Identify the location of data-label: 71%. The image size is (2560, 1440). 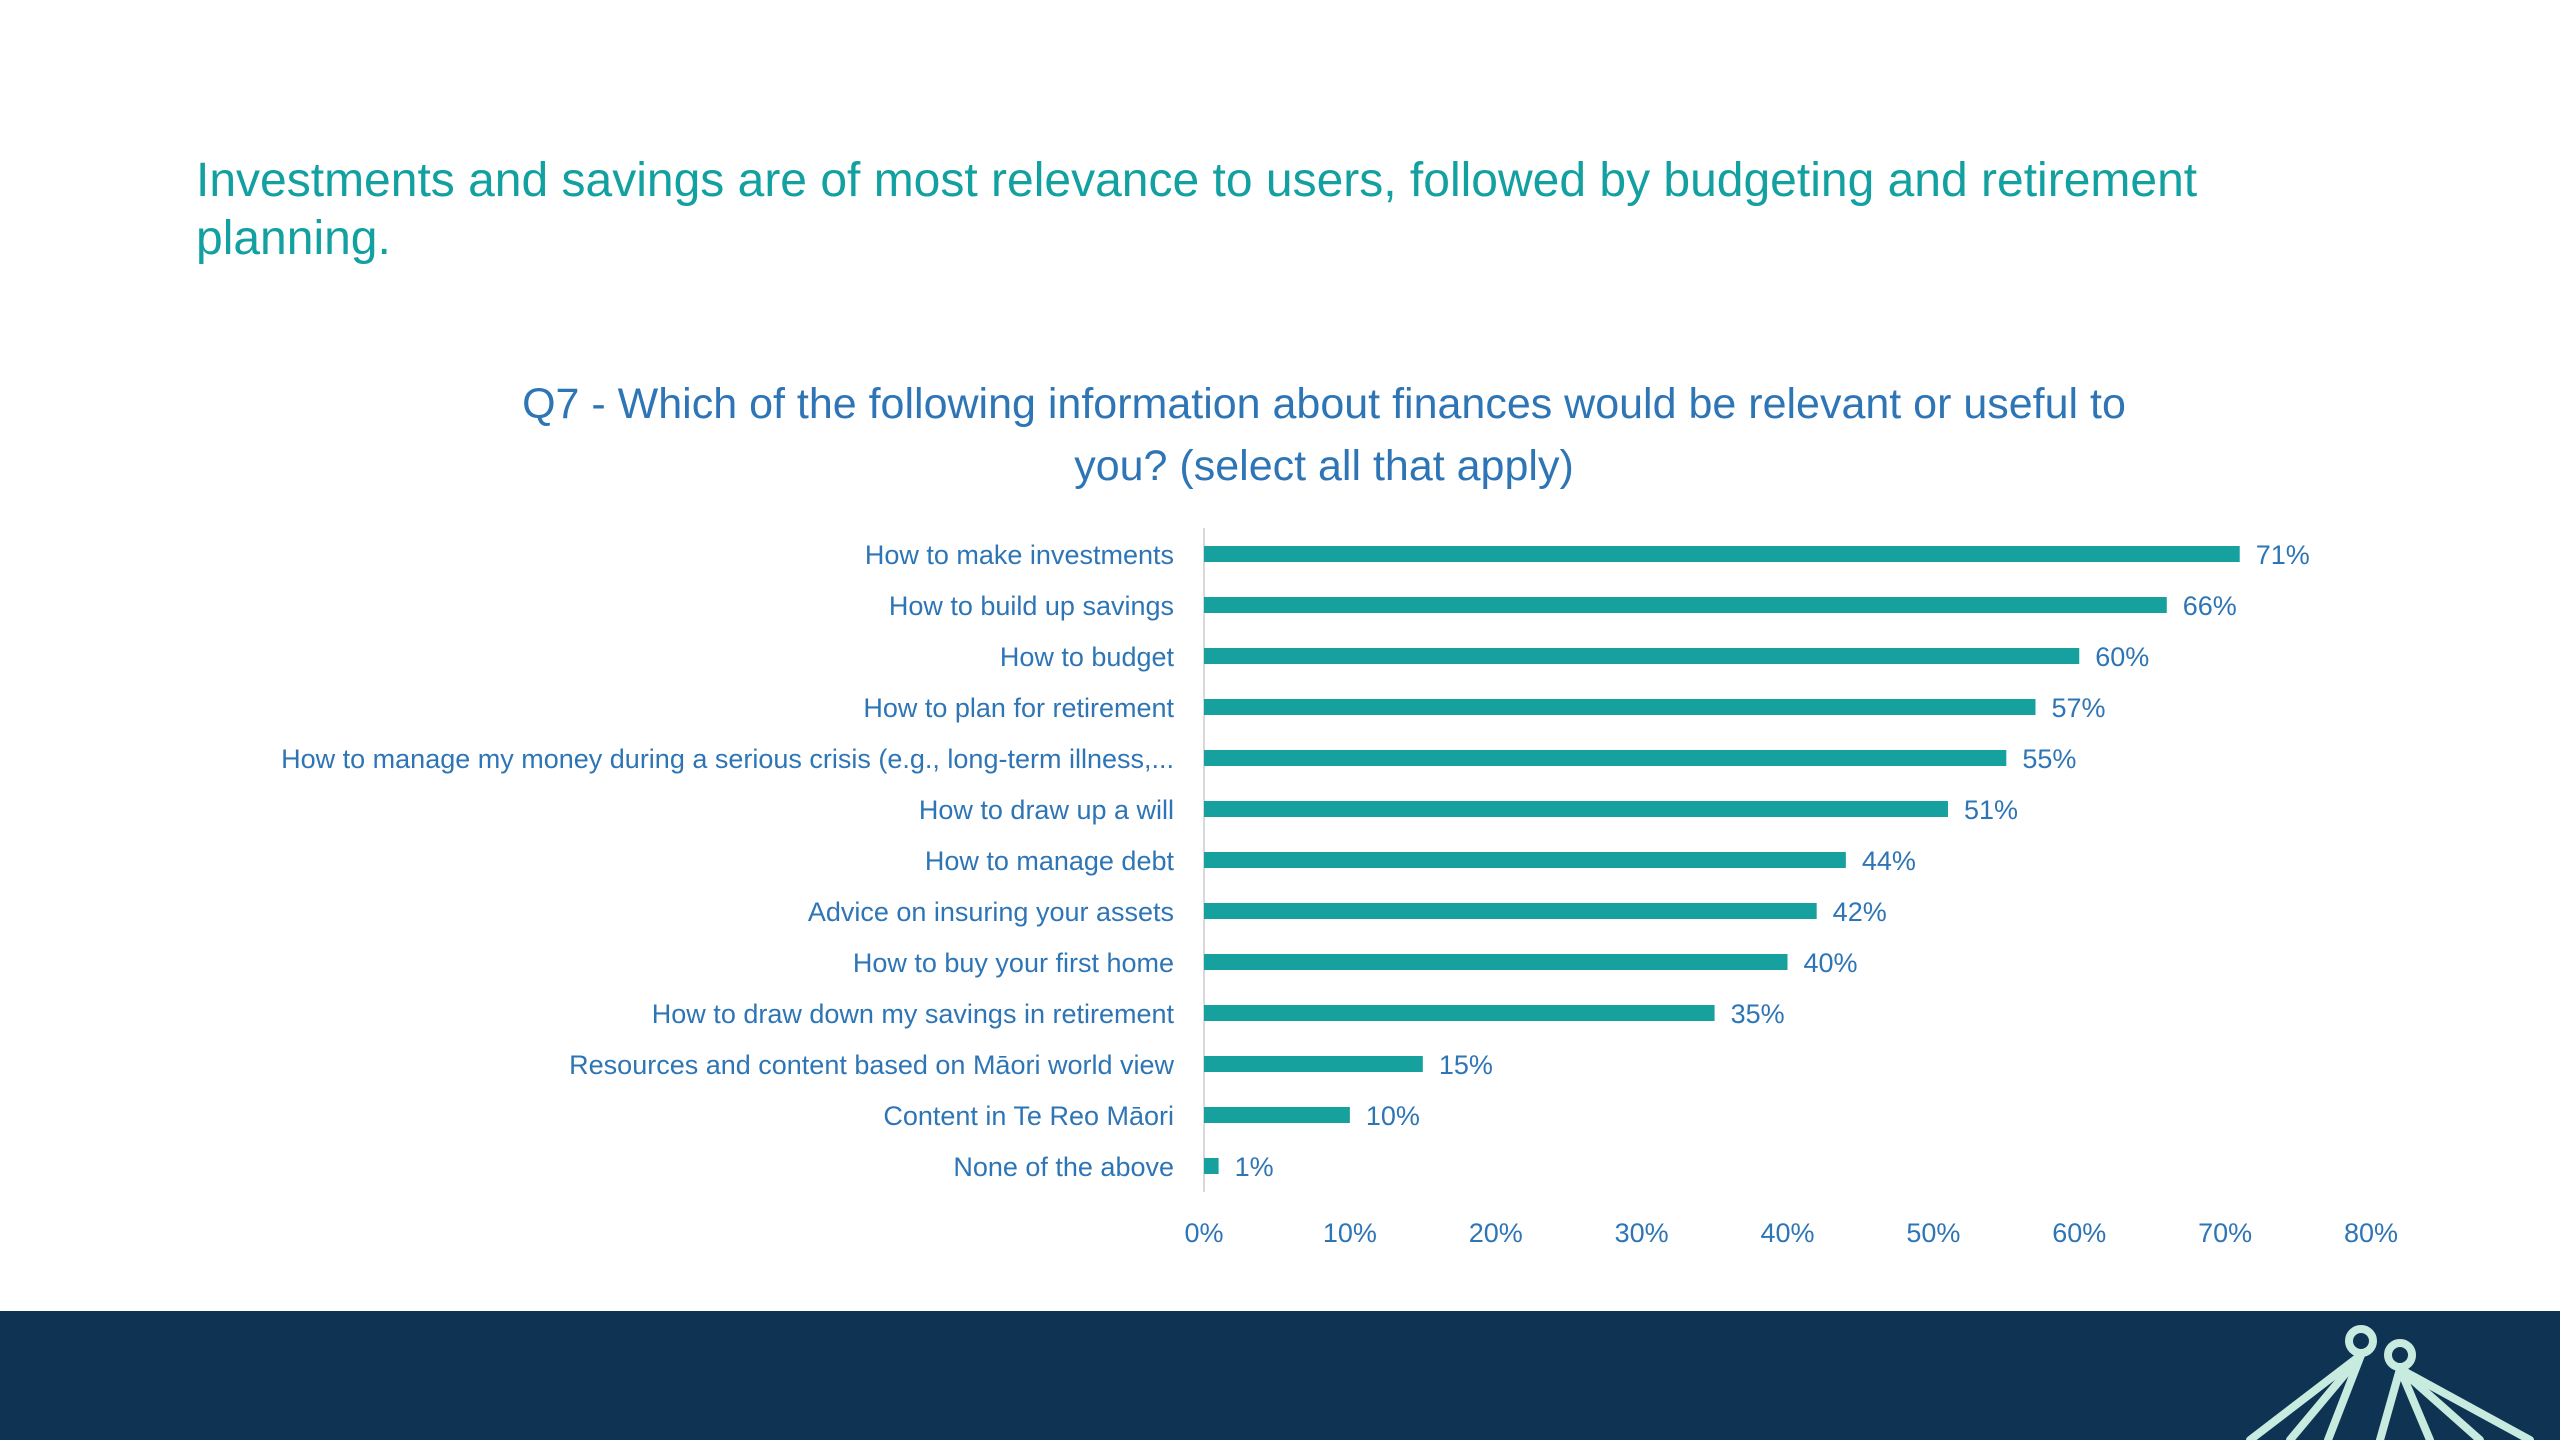
(2283, 555).